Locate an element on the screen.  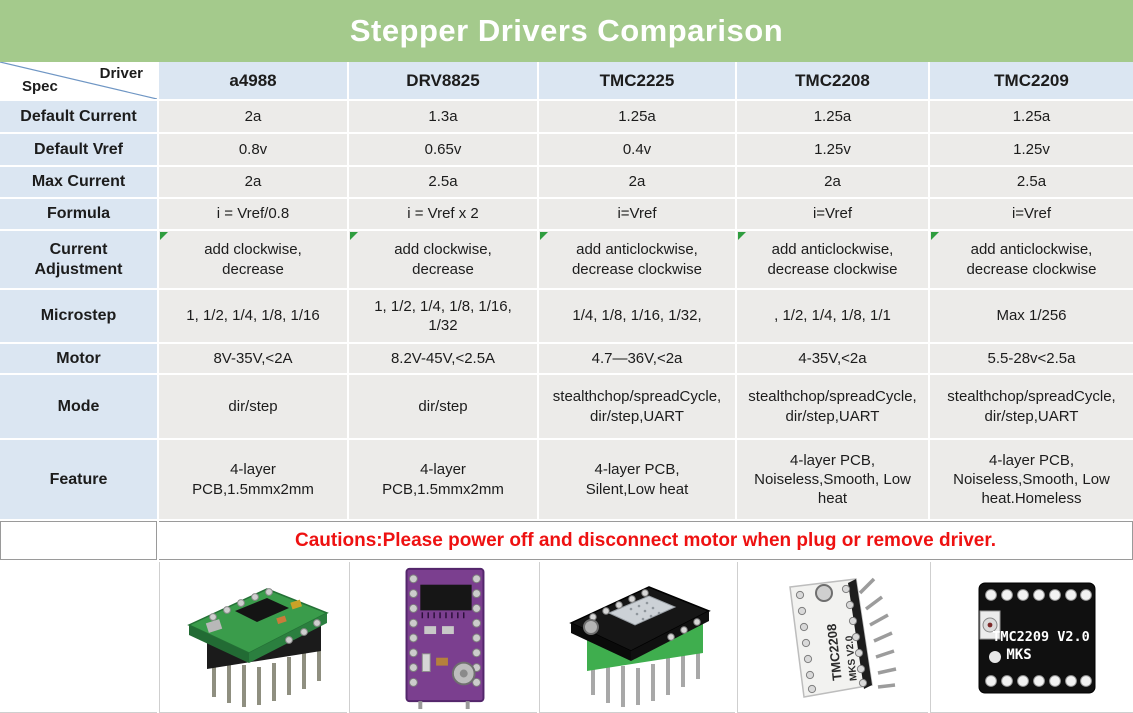
value-cell: 0.65v is located at coordinates (443, 149).